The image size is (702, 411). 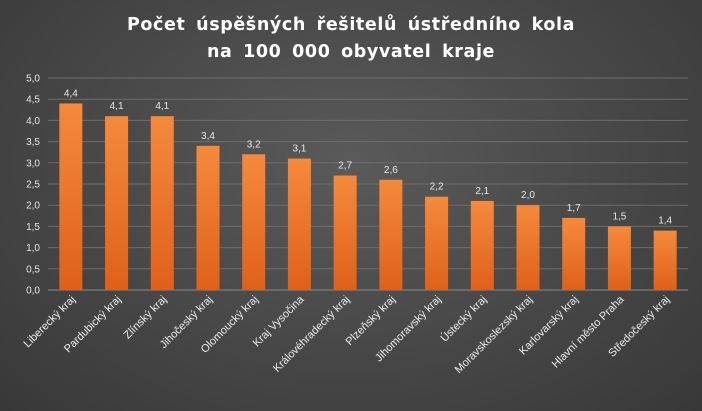 What do you see at coordinates (208, 136) in the screenshot?
I see `data-label: 3,4` at bounding box center [208, 136].